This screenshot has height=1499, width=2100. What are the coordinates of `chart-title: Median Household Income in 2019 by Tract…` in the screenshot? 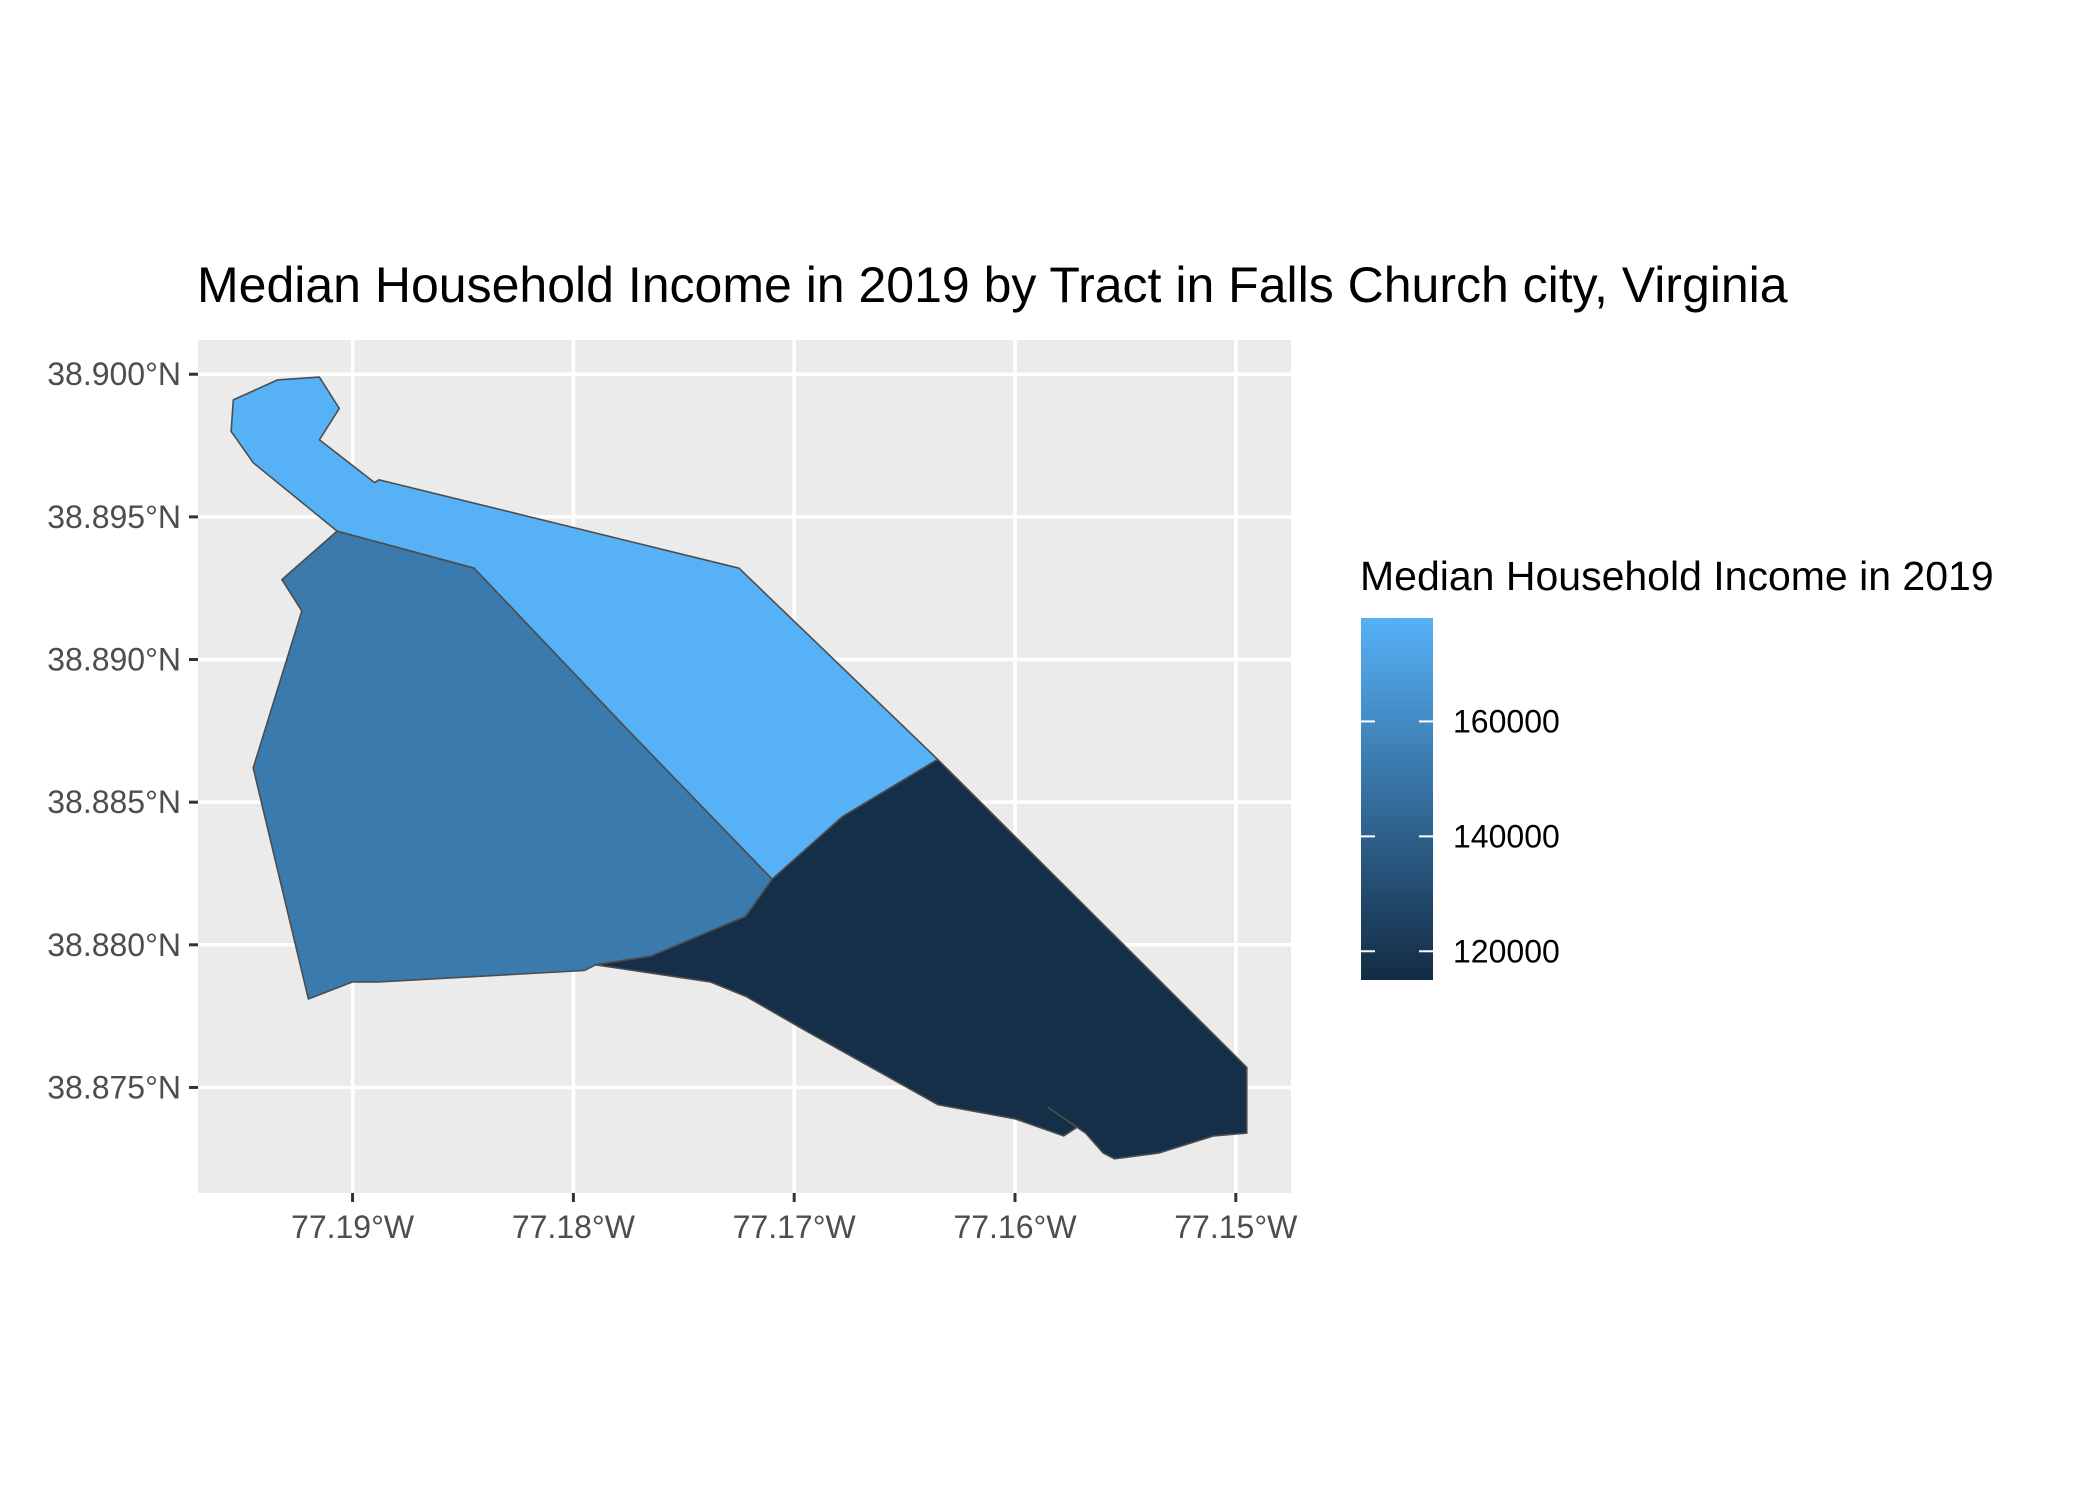 It's located at (992, 285).